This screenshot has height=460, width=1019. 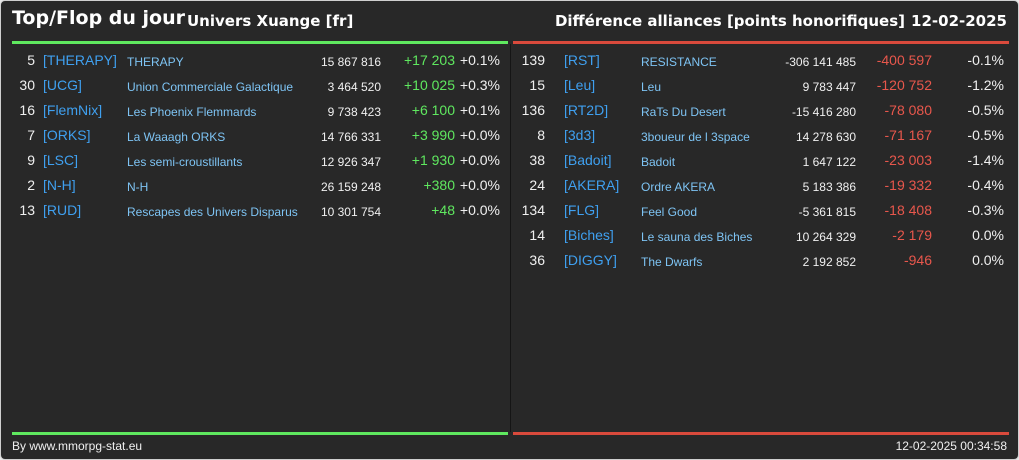 What do you see at coordinates (580, 135) in the screenshot?
I see `alliance-tag: [3d3]` at bounding box center [580, 135].